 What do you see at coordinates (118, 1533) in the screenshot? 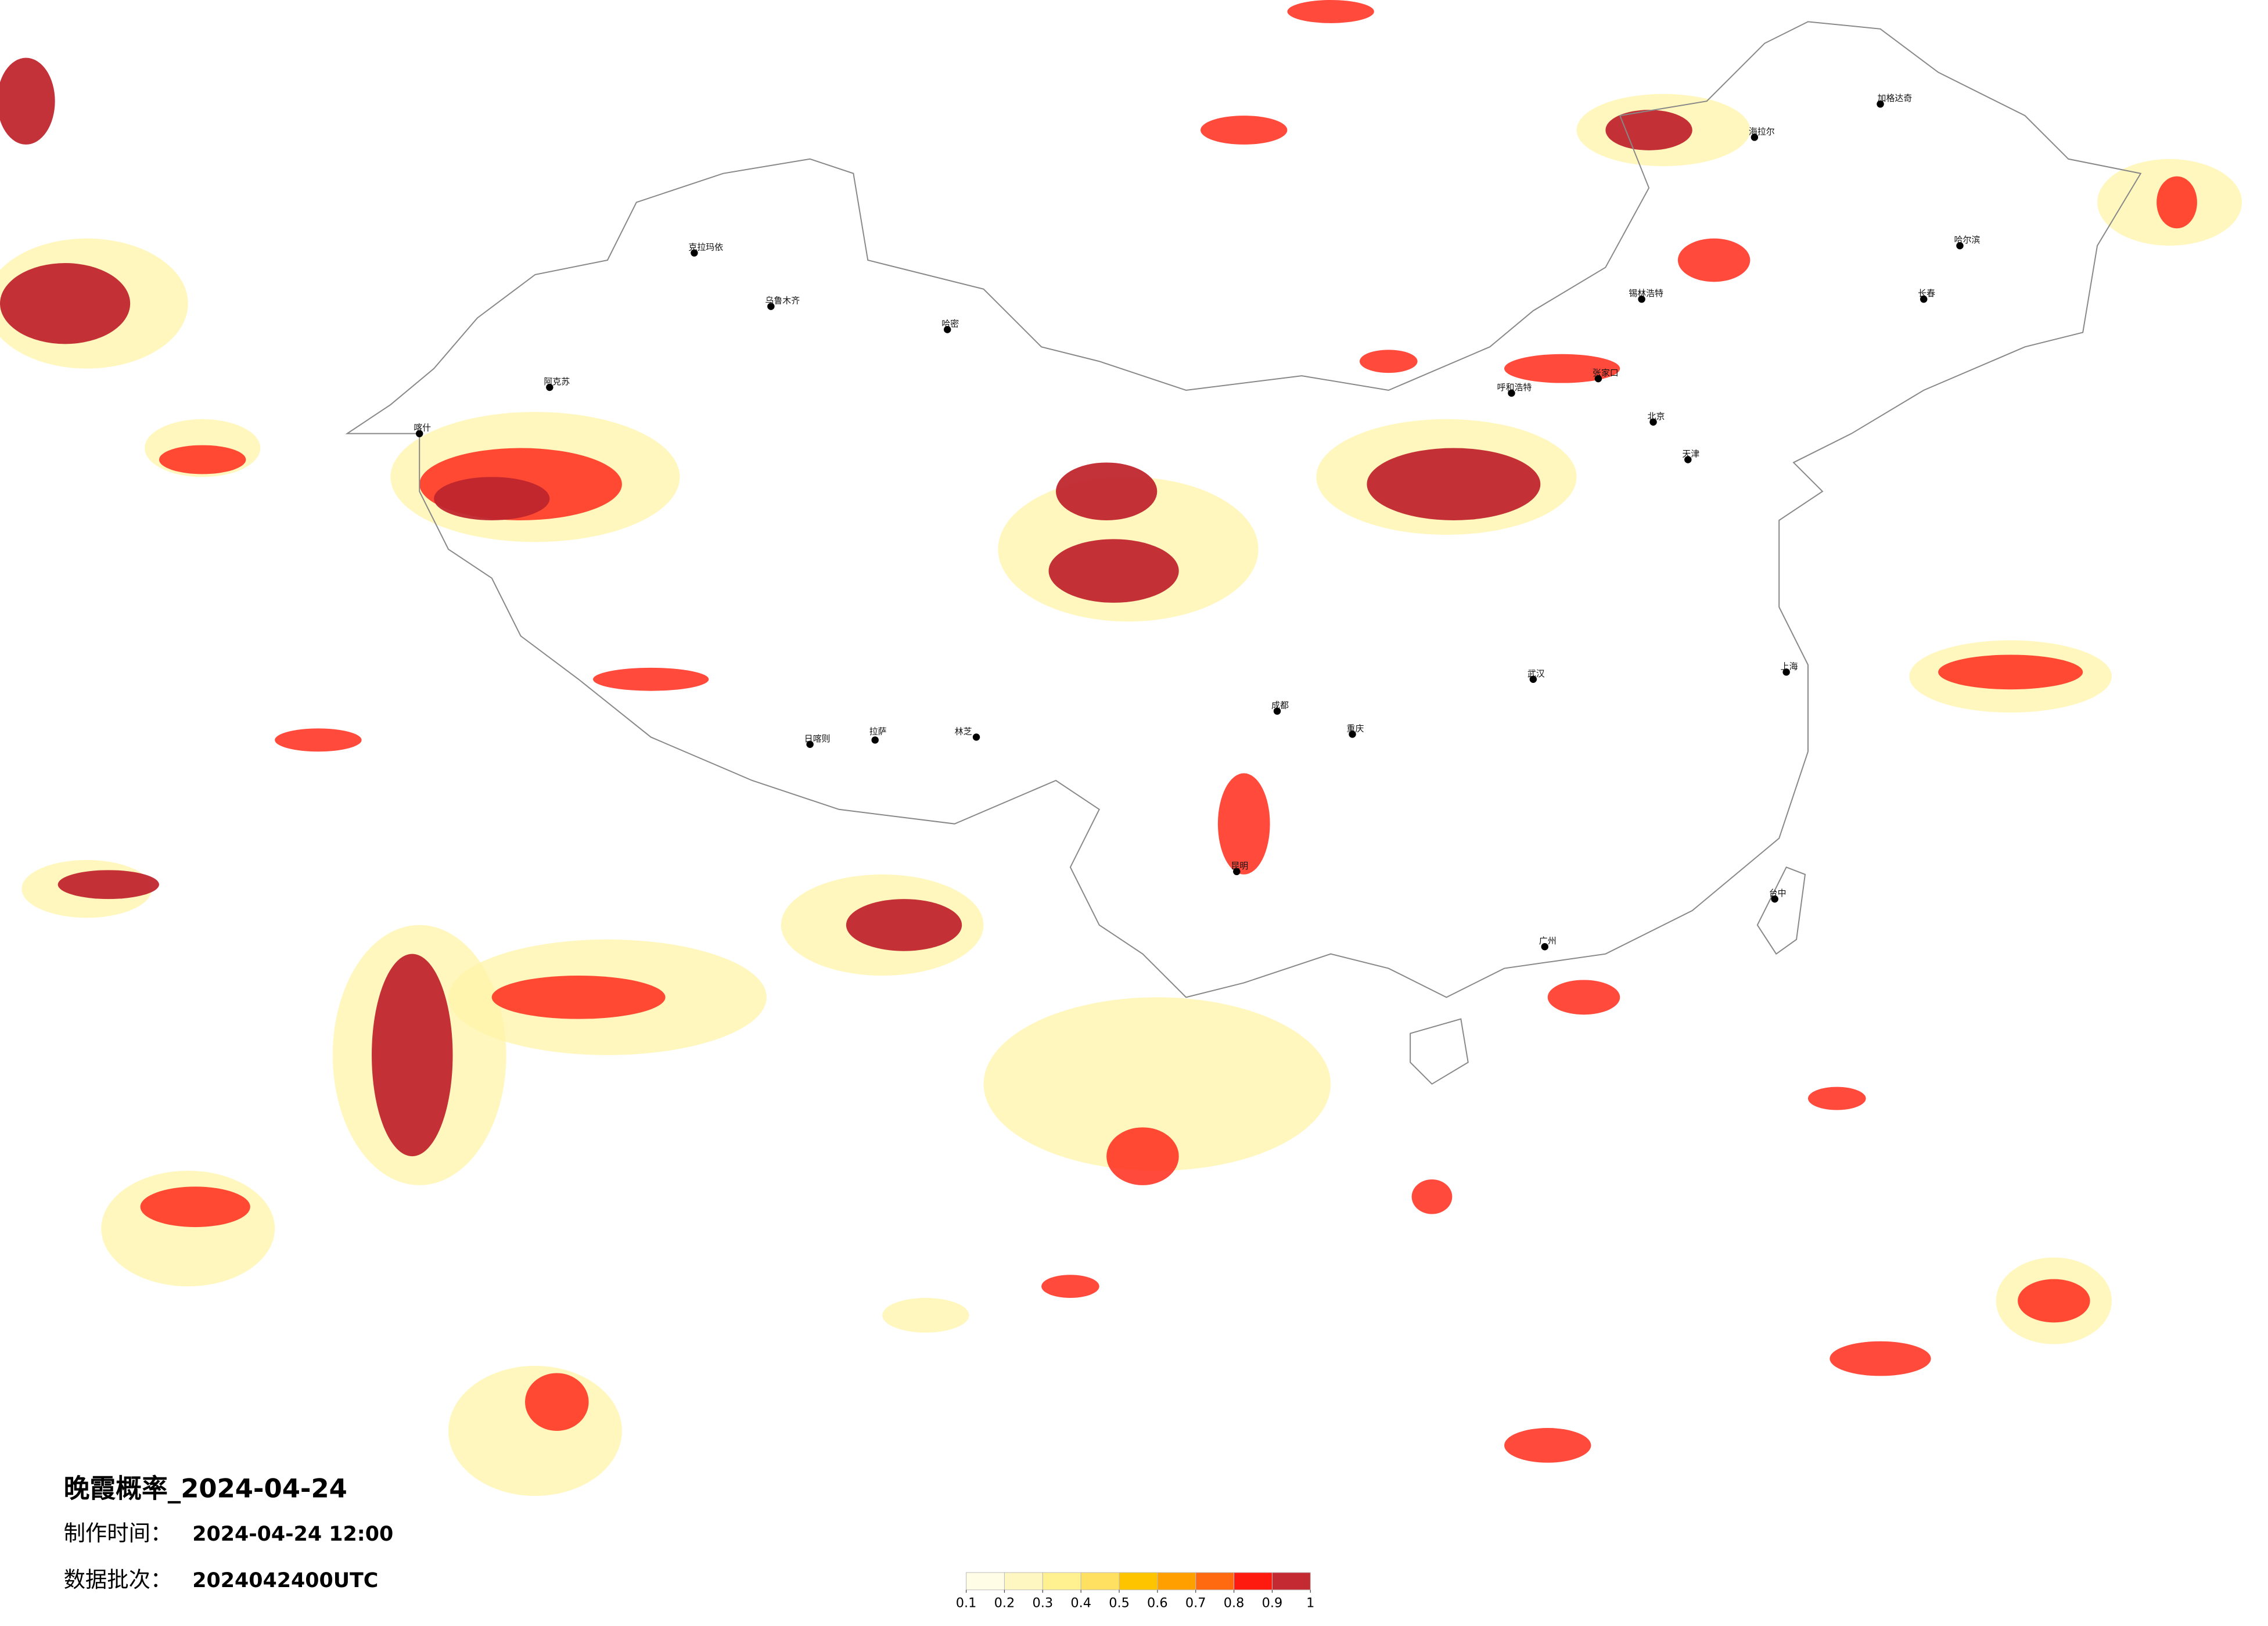
I see `made-time-label: 制作时间：` at bounding box center [118, 1533].